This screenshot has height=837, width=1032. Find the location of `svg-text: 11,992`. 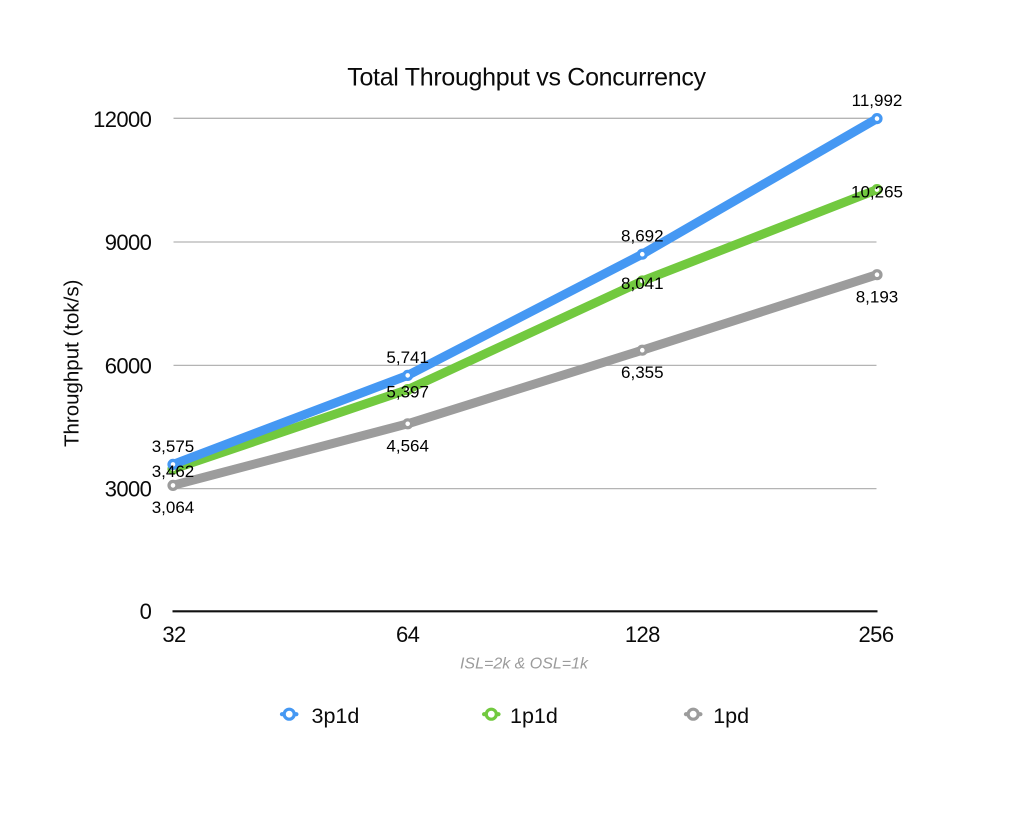

svg-text: 11,992 is located at coordinates (877, 100).